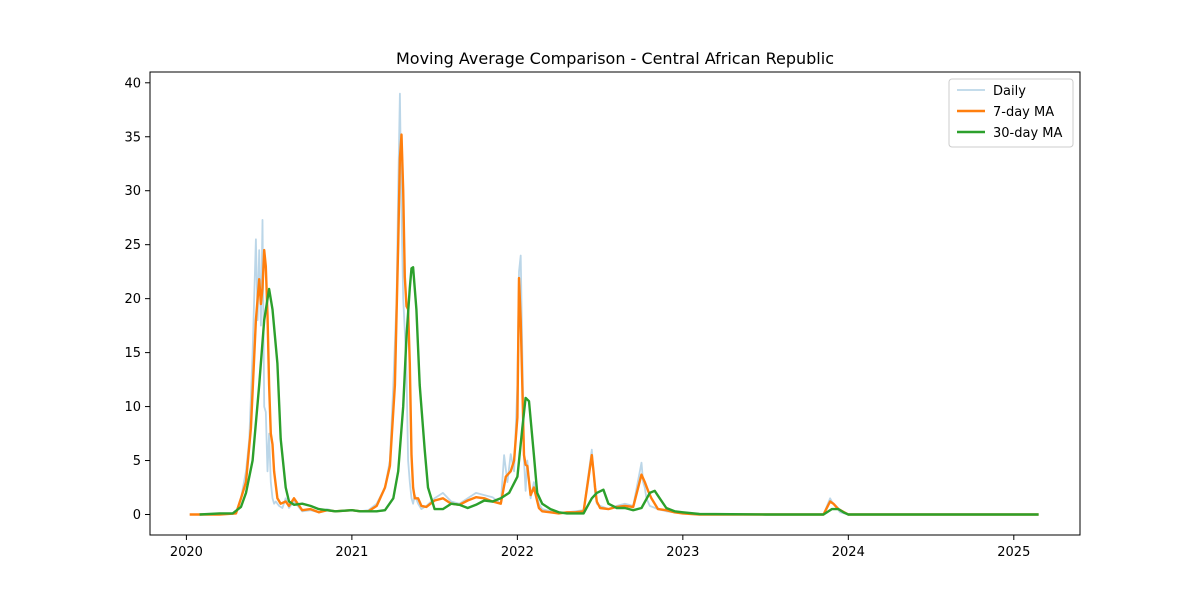  What do you see at coordinates (137, 461) in the screenshot?
I see `y-tick-label: 5` at bounding box center [137, 461].